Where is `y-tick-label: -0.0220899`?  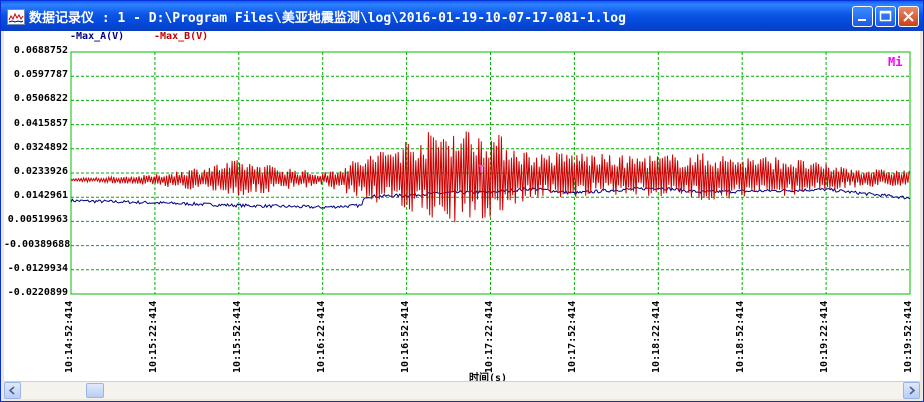 y-tick-label: -0.0220899 is located at coordinates (37, 292).